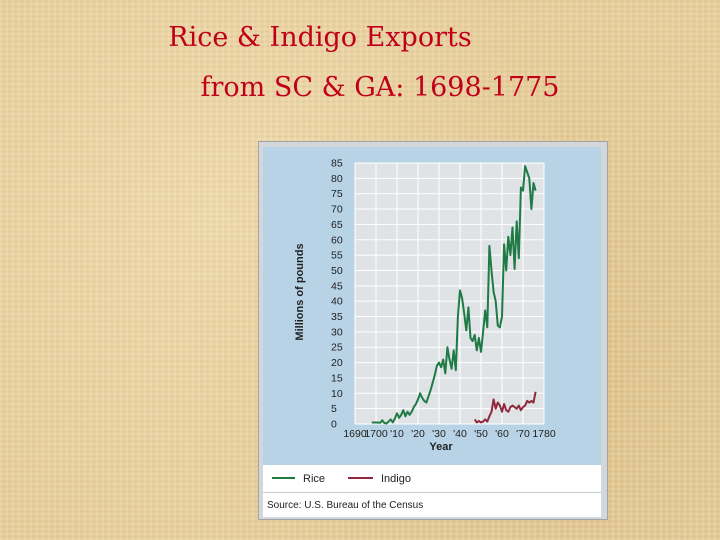 Image resolution: width=720 pixels, height=540 pixels. I want to click on y-tick-label: 50, so click(337, 271).